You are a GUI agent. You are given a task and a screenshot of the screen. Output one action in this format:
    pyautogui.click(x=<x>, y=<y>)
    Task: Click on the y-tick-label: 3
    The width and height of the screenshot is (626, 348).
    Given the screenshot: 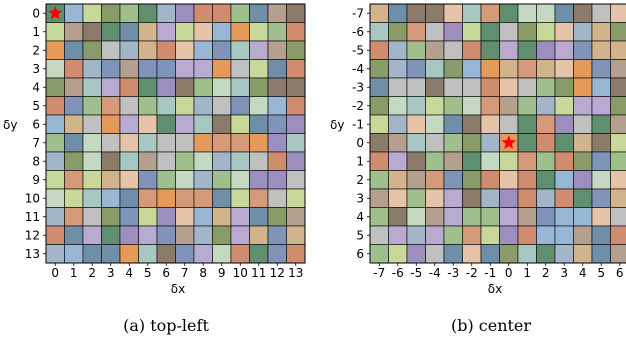 What is the action you would take?
    pyautogui.click(x=36, y=69)
    